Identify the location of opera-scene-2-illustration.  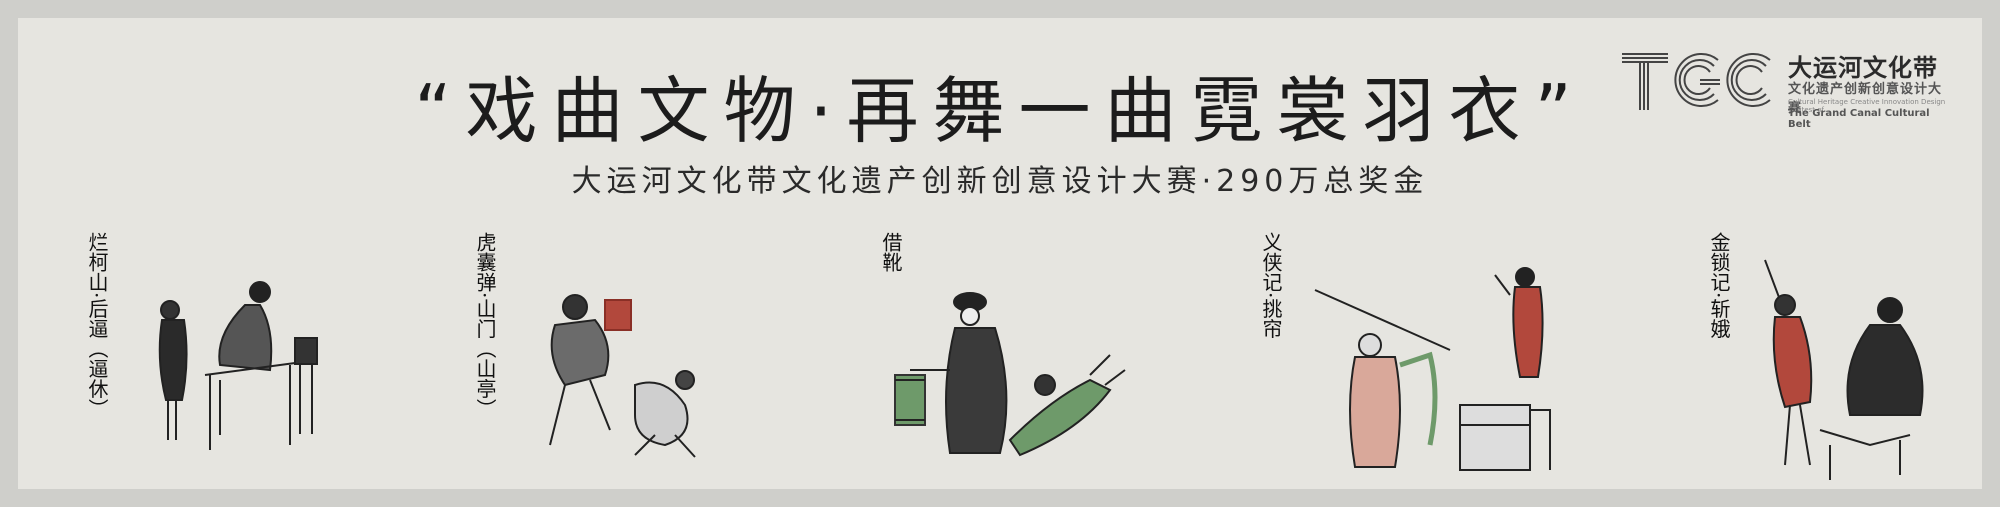
(622, 376).